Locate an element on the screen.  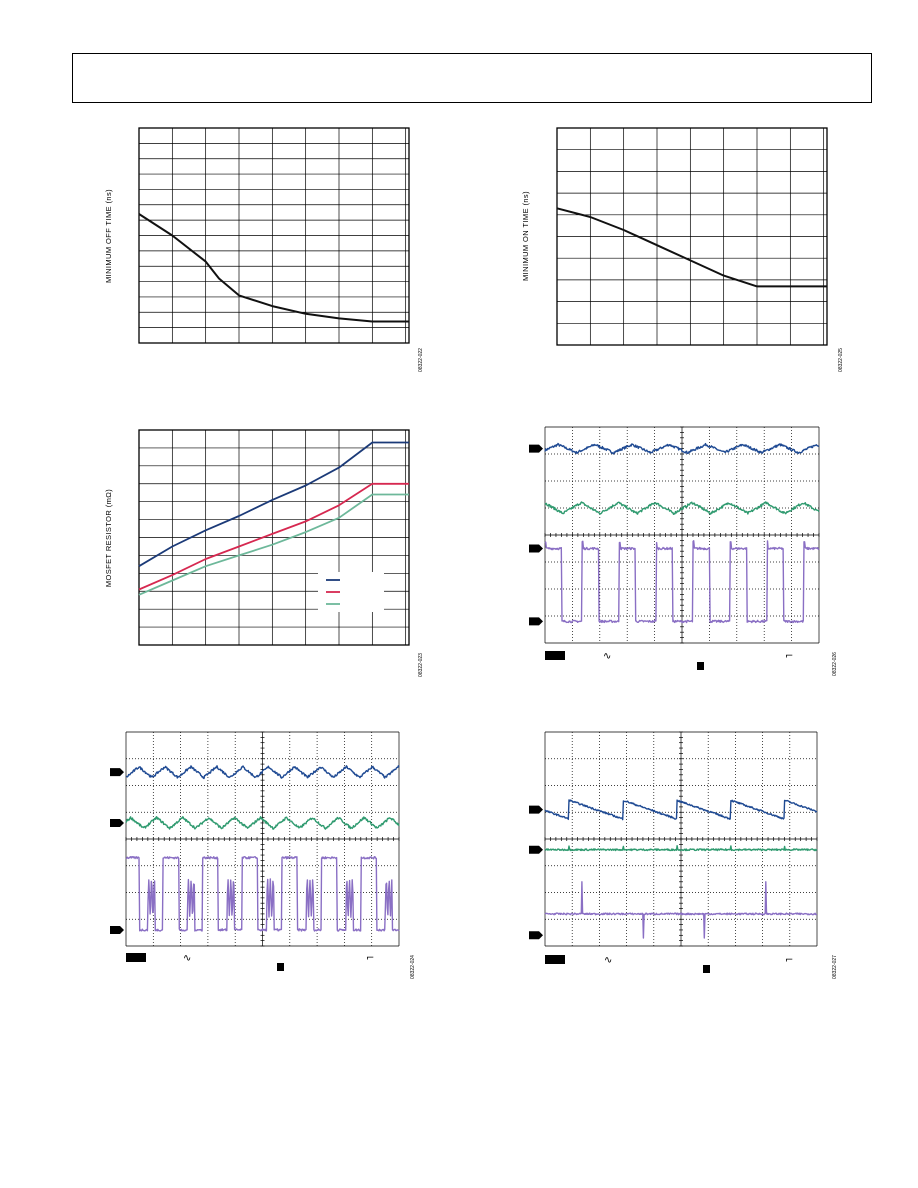
chart-min-on-time: MINIMUM ON TIME (ns) 08322-025 is located at coordinates (682, 249).